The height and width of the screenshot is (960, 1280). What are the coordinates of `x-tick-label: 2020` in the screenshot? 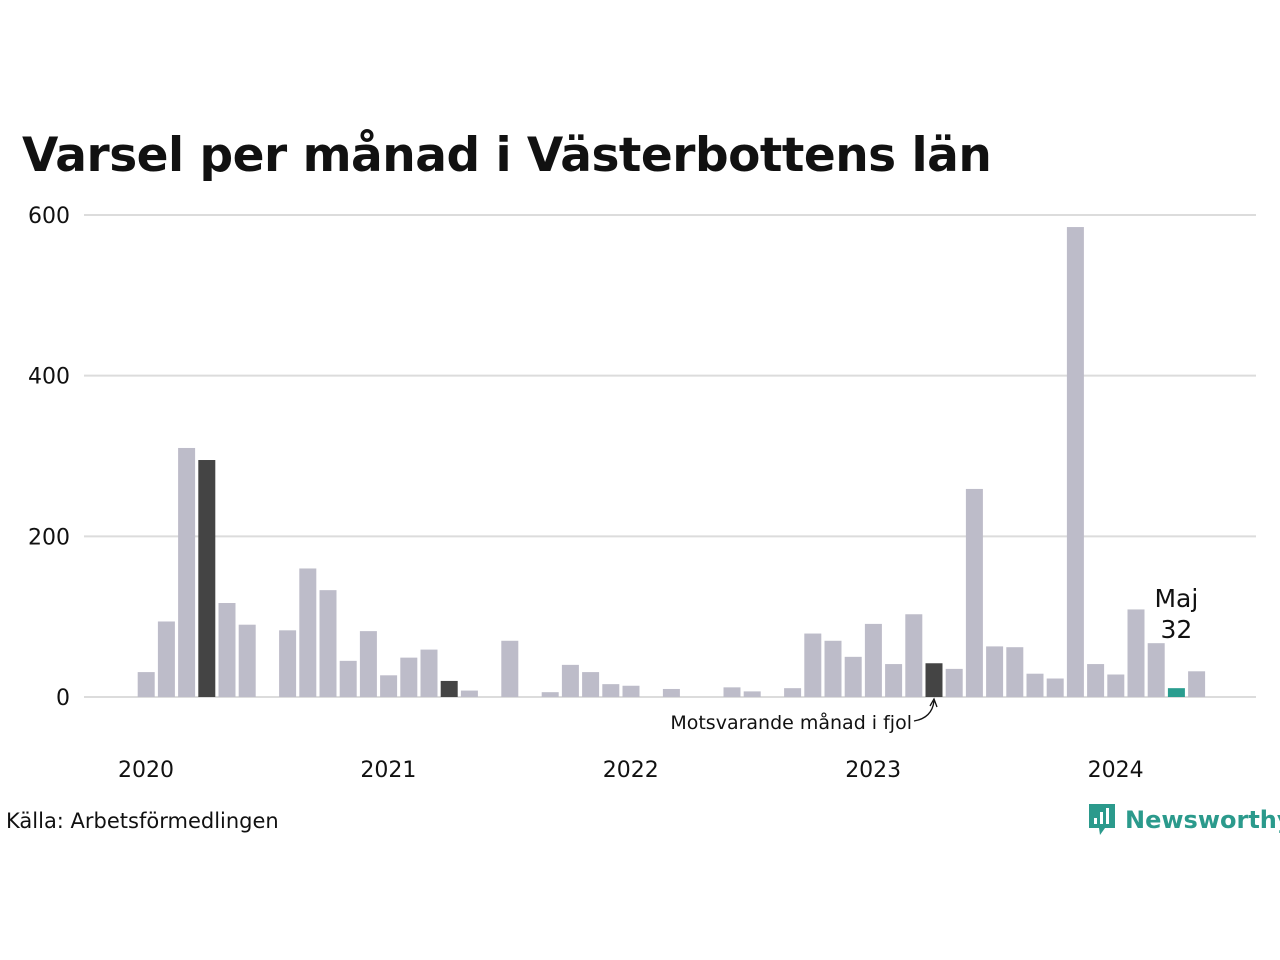 It's located at (146, 770).